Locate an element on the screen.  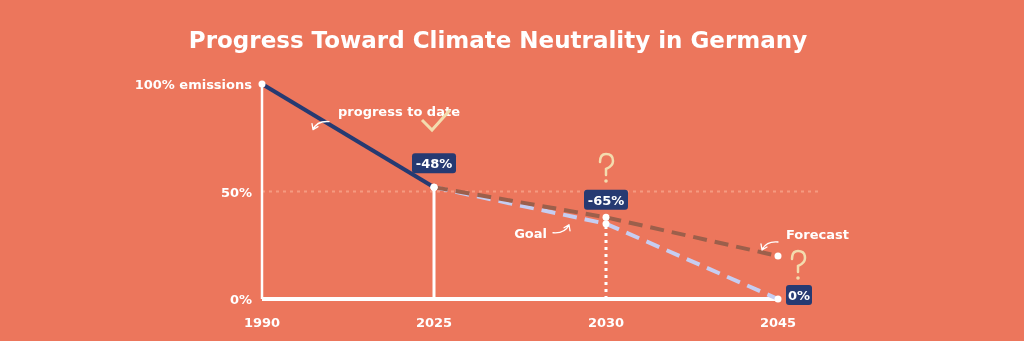
y-tick-label: 0% is located at coordinates (240, 299).